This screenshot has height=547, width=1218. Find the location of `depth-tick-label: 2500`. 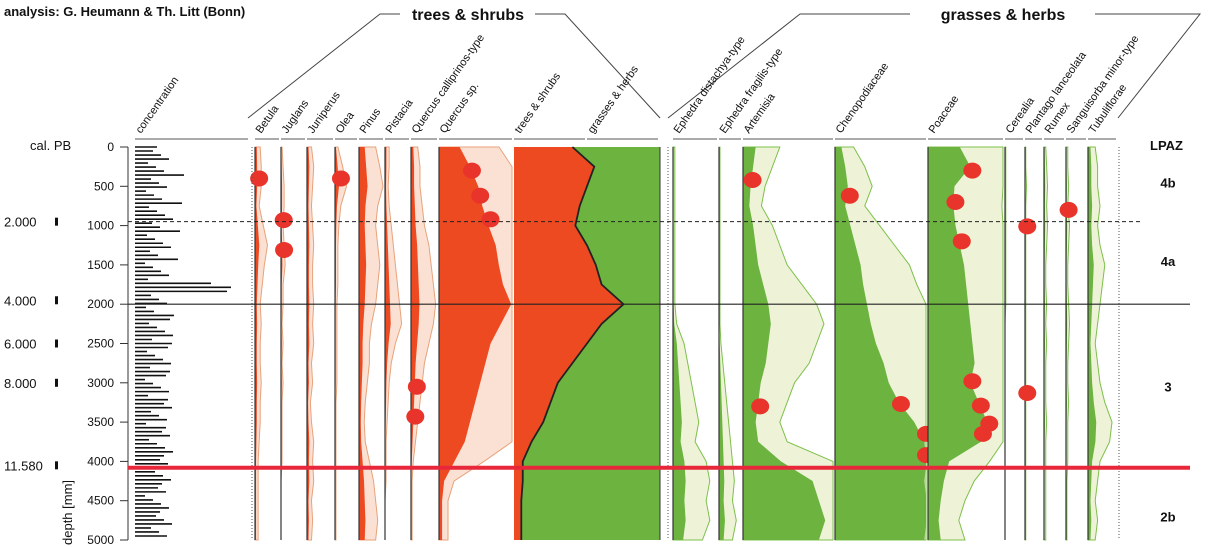

depth-tick-label: 2500 is located at coordinates (100, 344).